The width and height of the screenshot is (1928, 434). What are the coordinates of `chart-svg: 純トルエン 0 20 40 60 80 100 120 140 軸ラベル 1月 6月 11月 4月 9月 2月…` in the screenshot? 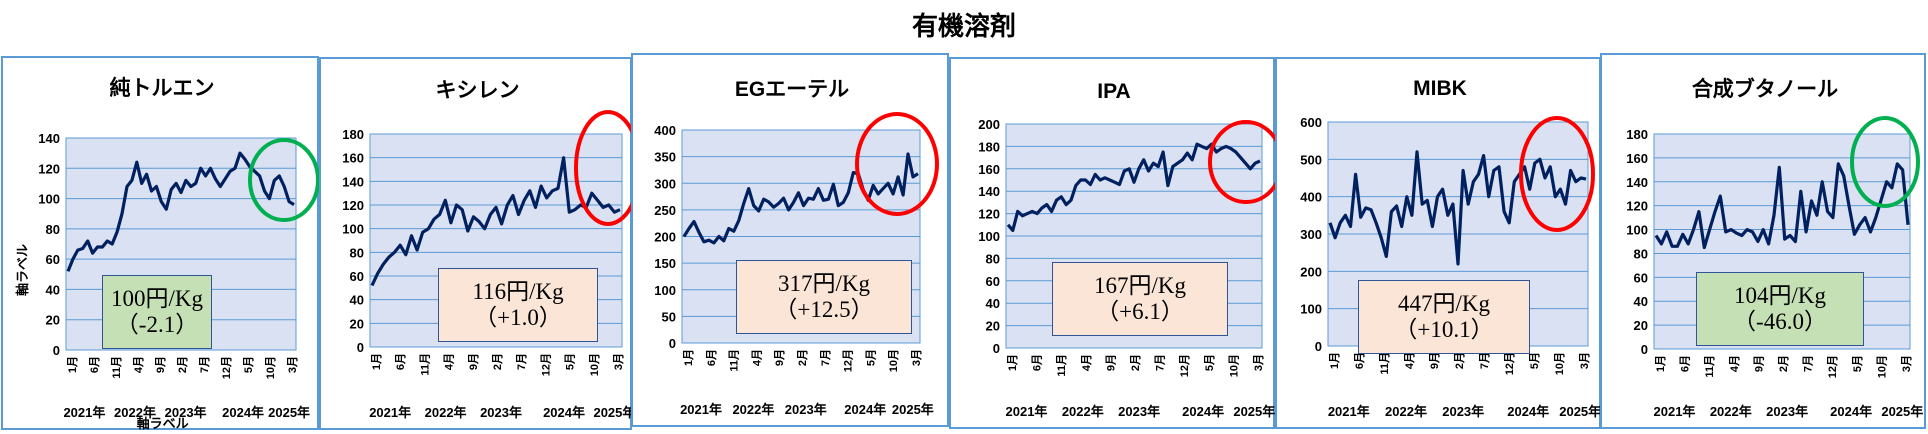 It's located at (167, 253).